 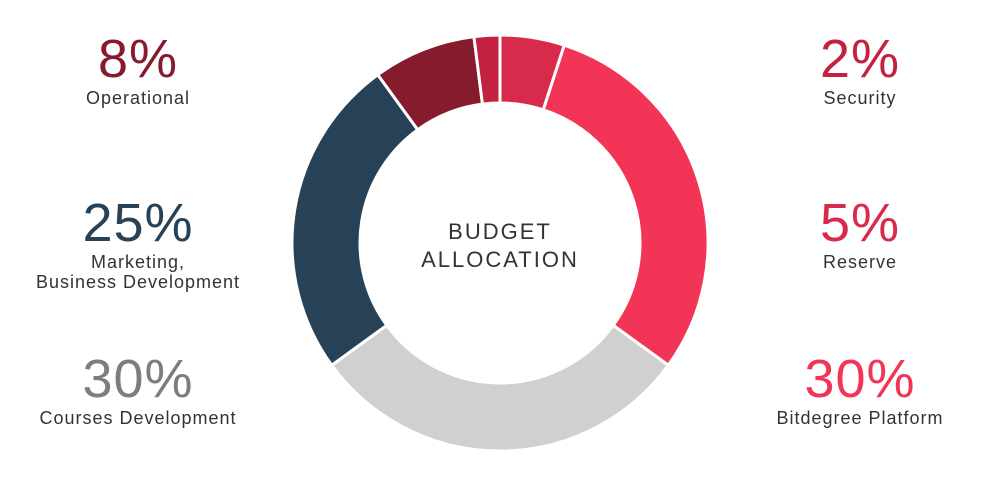 What do you see at coordinates (138, 379) in the screenshot?
I see `data-label-courses-pct: 30%` at bounding box center [138, 379].